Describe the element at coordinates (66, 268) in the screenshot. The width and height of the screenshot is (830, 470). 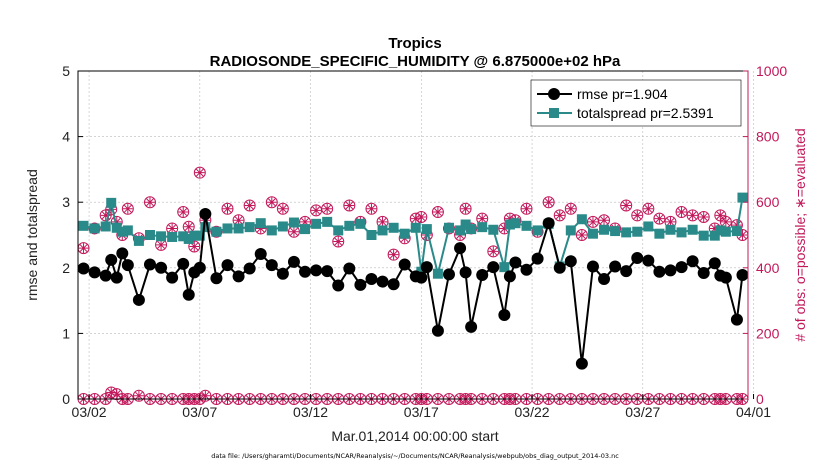
I see `y-tick-label: 2` at that location.